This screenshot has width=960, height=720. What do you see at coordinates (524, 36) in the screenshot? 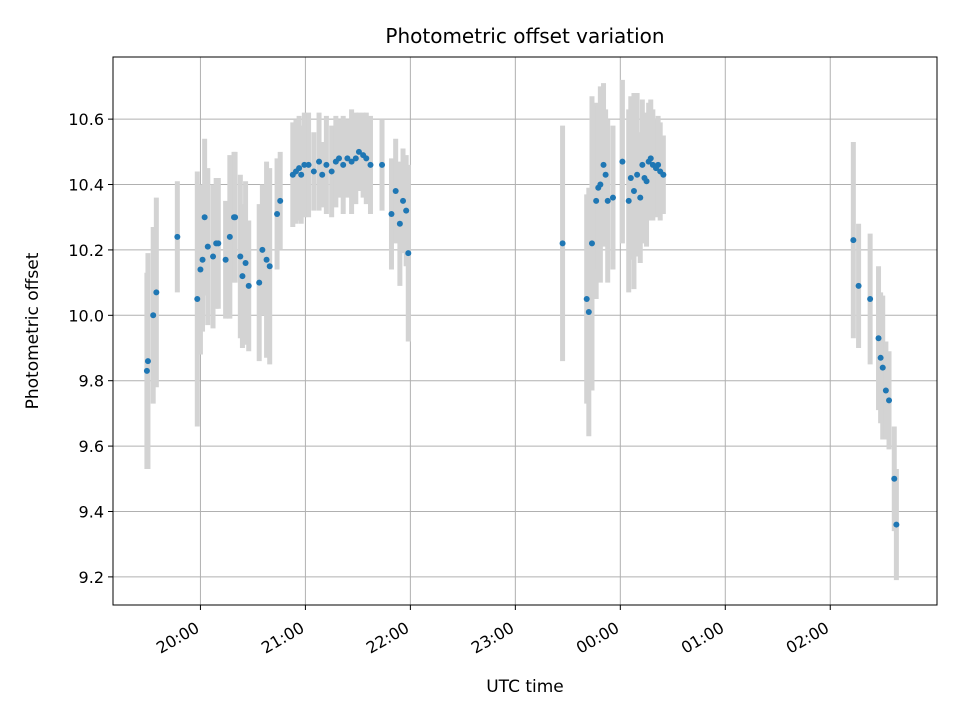
I see `chart-title: Photometric offset variation` at bounding box center [524, 36].